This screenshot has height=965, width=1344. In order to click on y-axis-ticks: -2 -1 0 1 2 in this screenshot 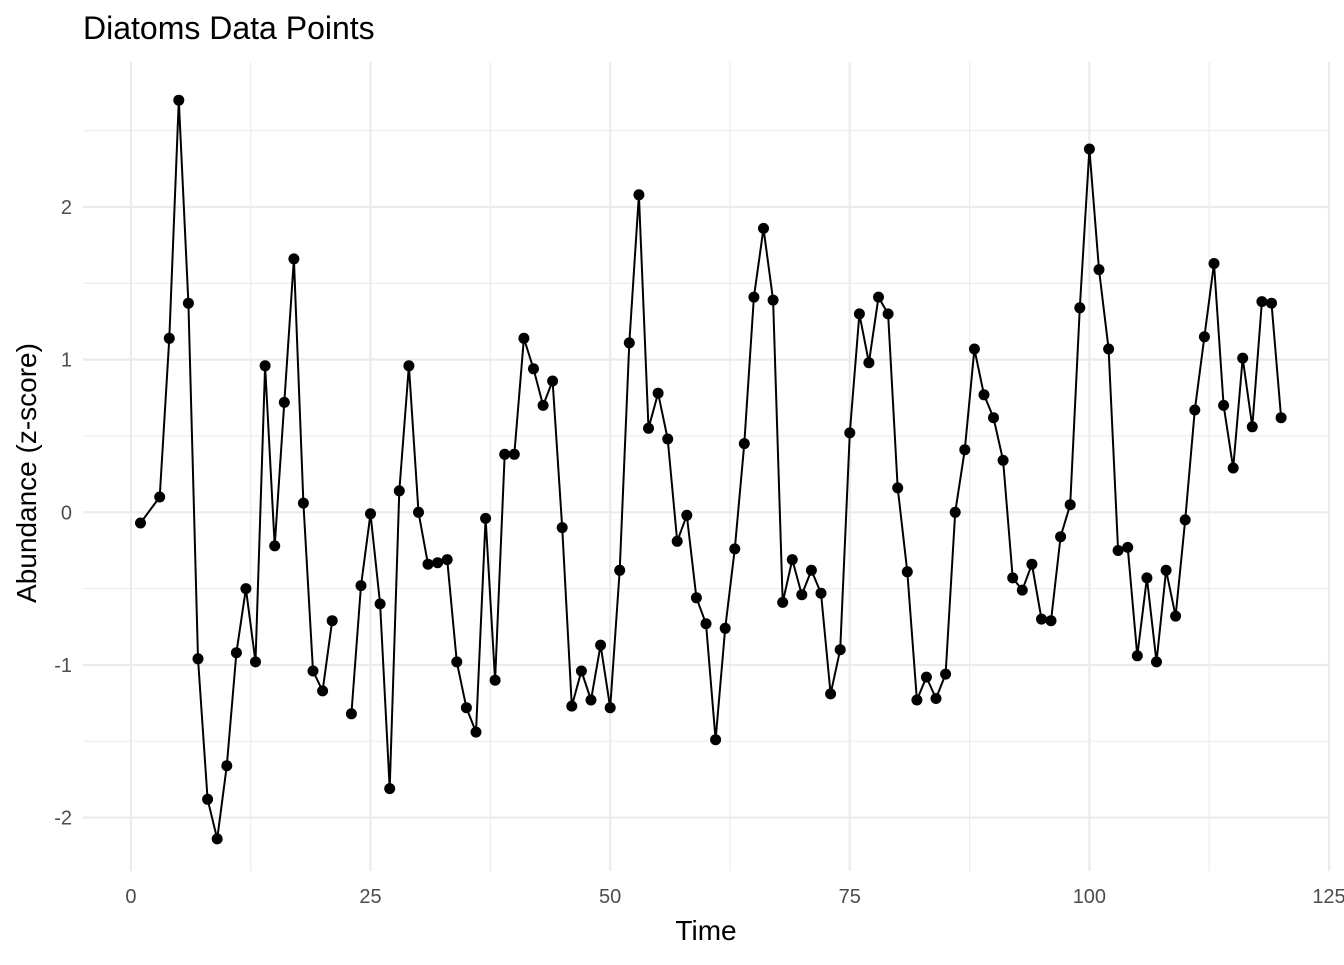, I will do `click(63, 513)`.